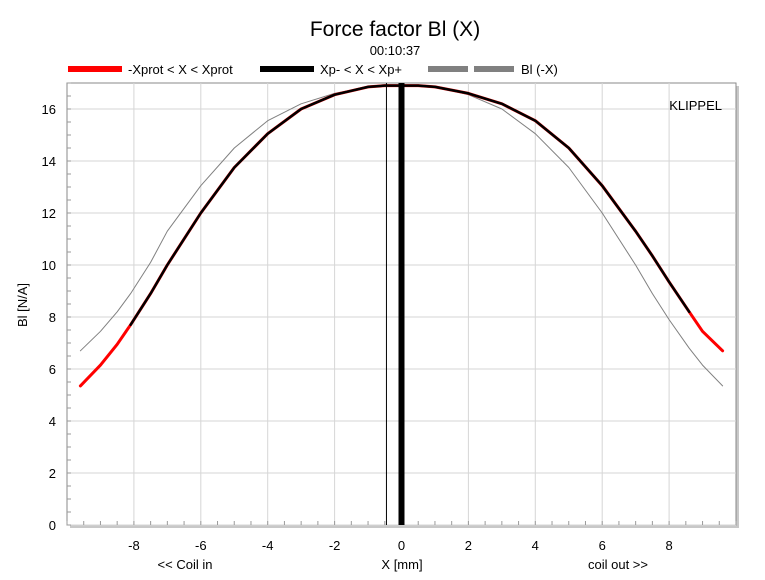 This screenshot has width=765, height=580. I want to click on x-tick-labels: -8 -6 -4 -2 0 2 4 6 8, so click(400, 545).